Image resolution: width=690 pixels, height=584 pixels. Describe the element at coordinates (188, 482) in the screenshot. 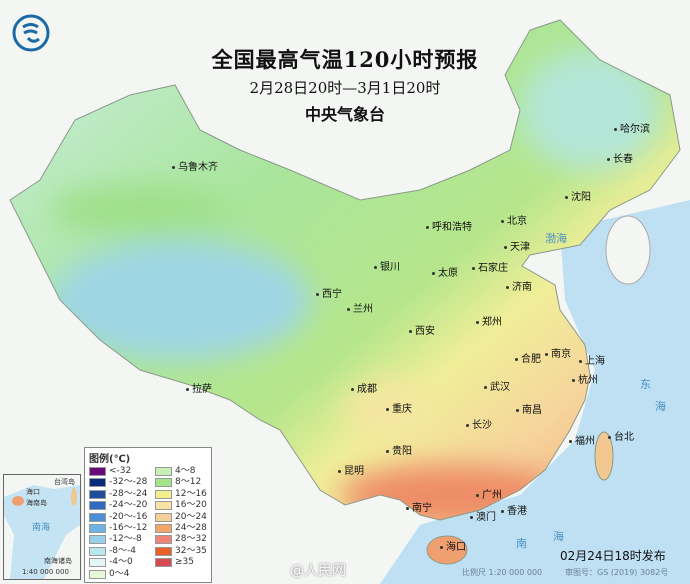

I see `legend-label: 8～12` at that location.